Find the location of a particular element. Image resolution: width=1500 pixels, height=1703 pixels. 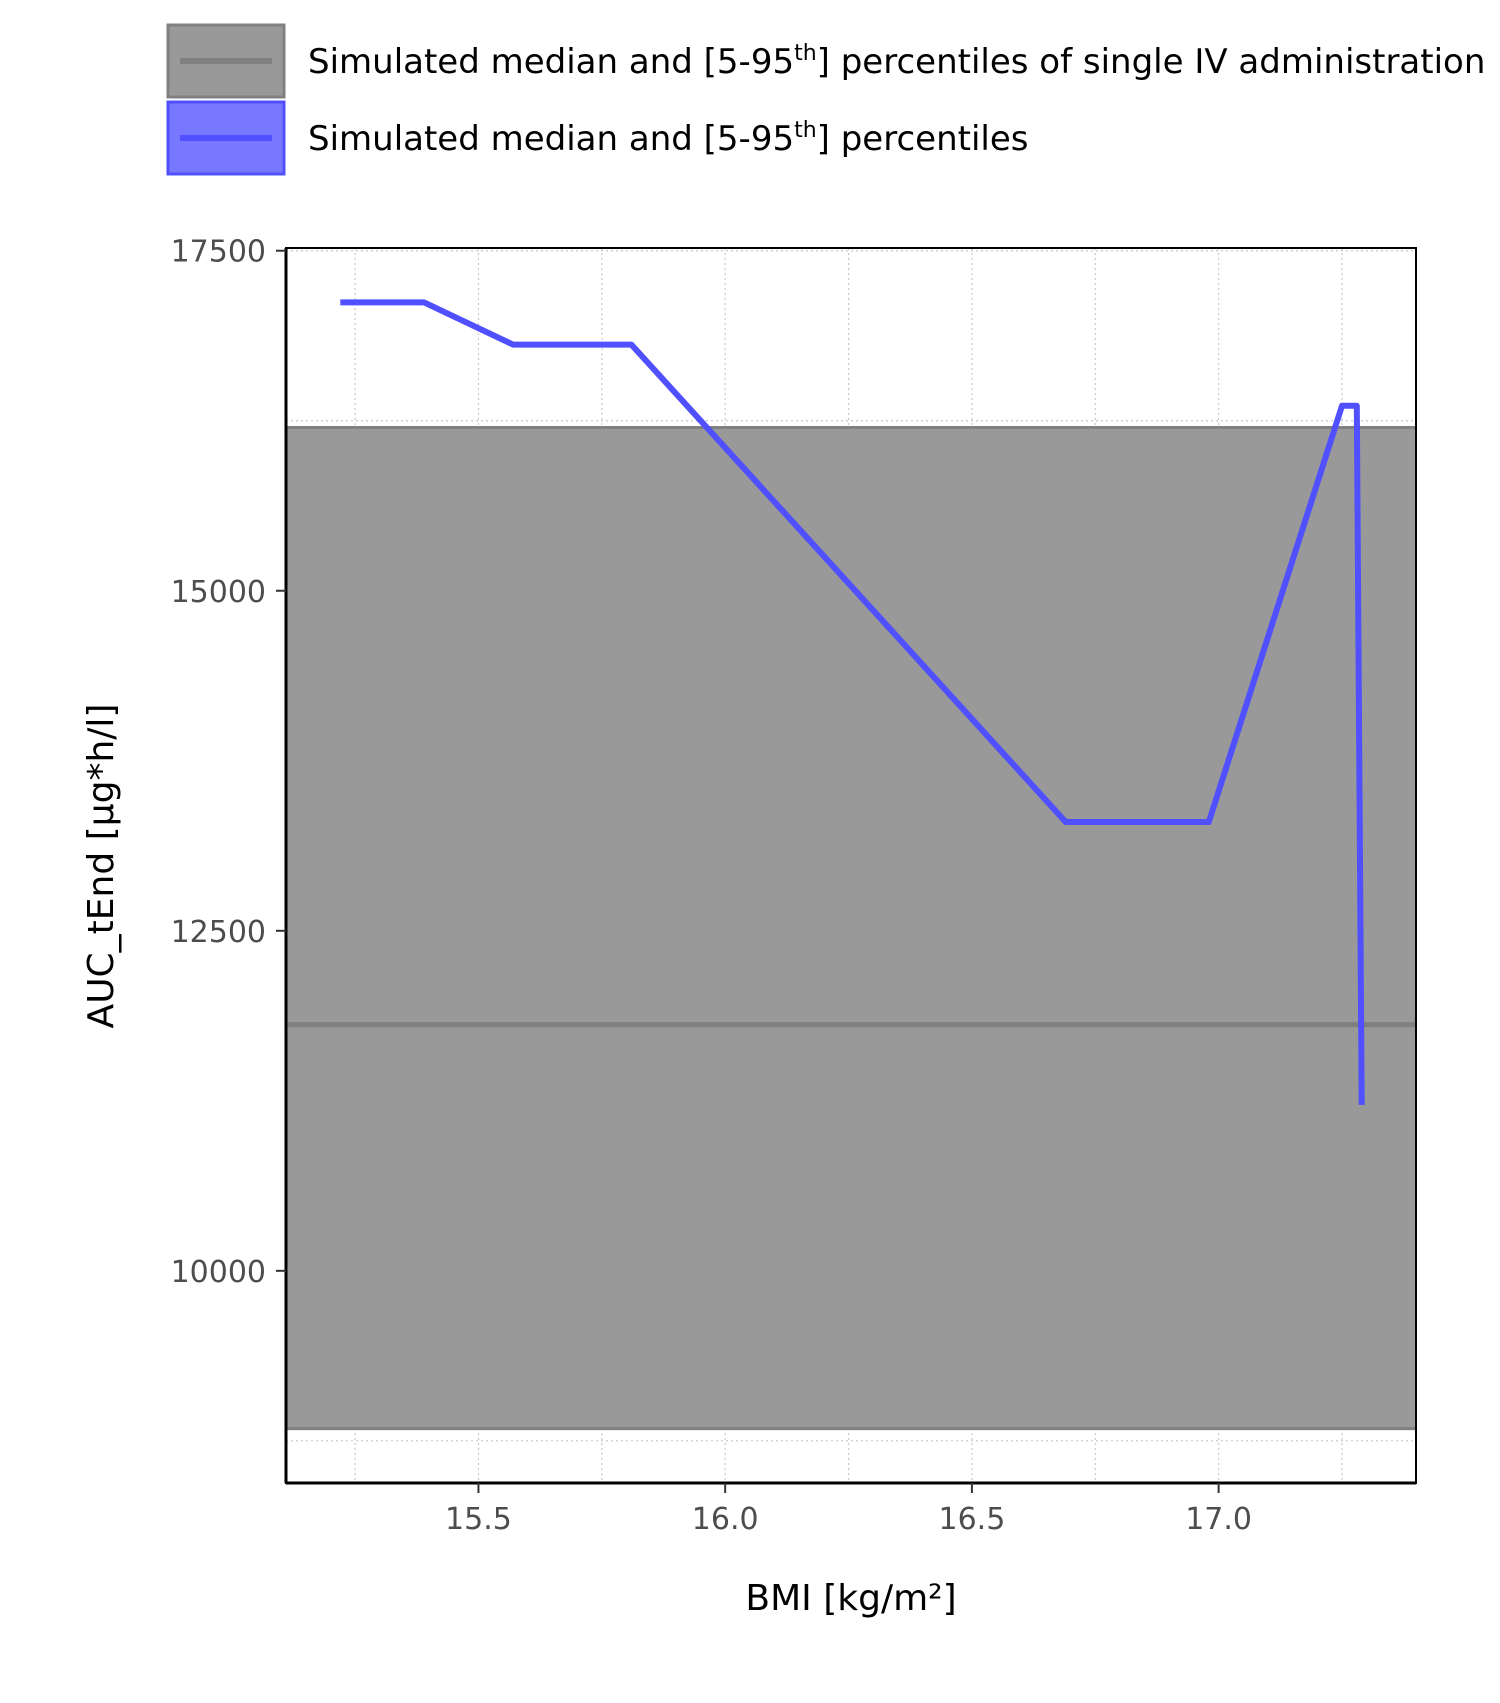

x-tick-label: 16.0 is located at coordinates (725, 1519).